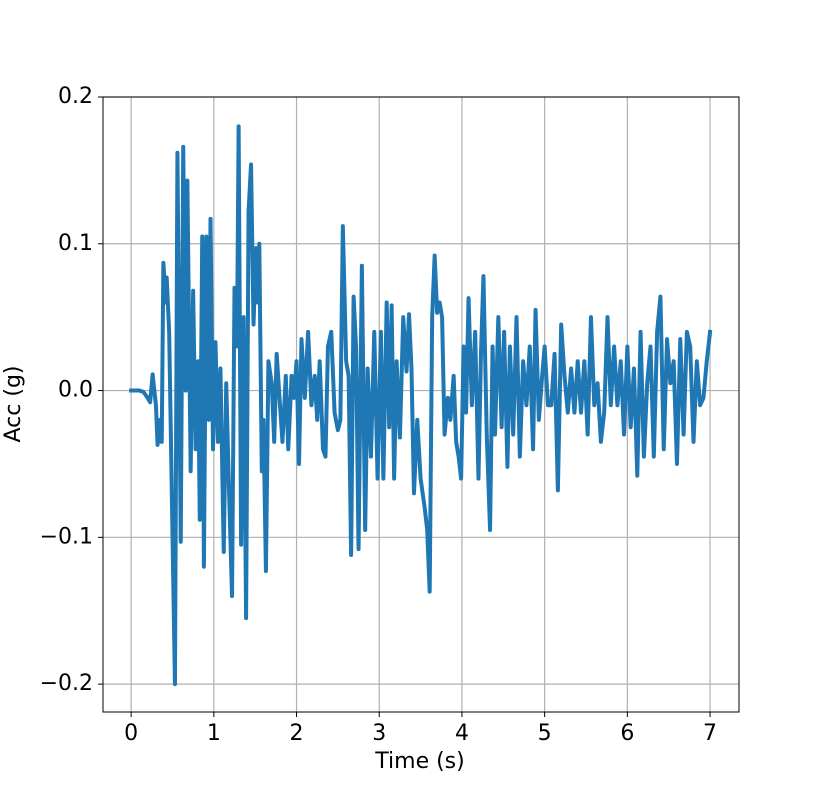 Image resolution: width=821 pixels, height=804 pixels. Describe the element at coordinates (710, 733) in the screenshot. I see `x-tick-label: 7` at that location.